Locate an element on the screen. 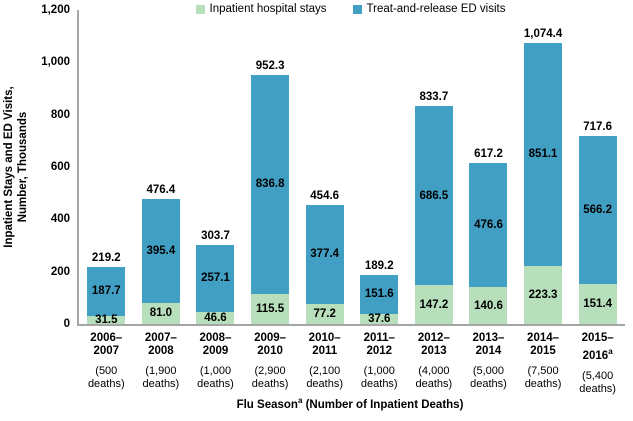  bar-segment-ed-visits: 686.5 is located at coordinates (433, 195).